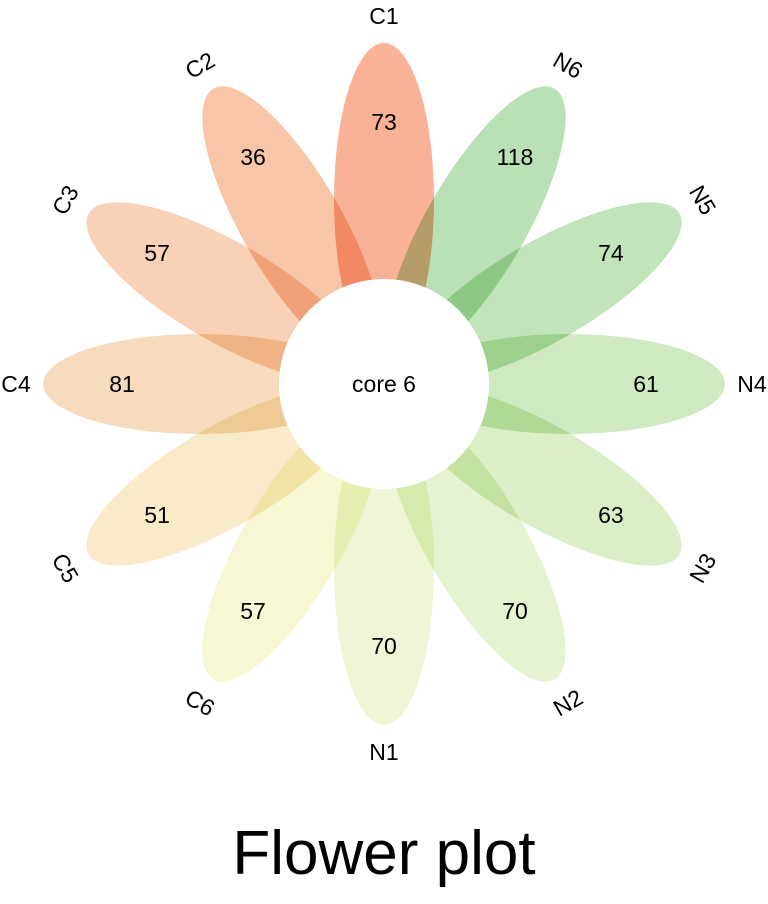 The image size is (768, 904). Describe the element at coordinates (702, 200) in the screenshot. I see `petal-label-n5: N5` at that location.